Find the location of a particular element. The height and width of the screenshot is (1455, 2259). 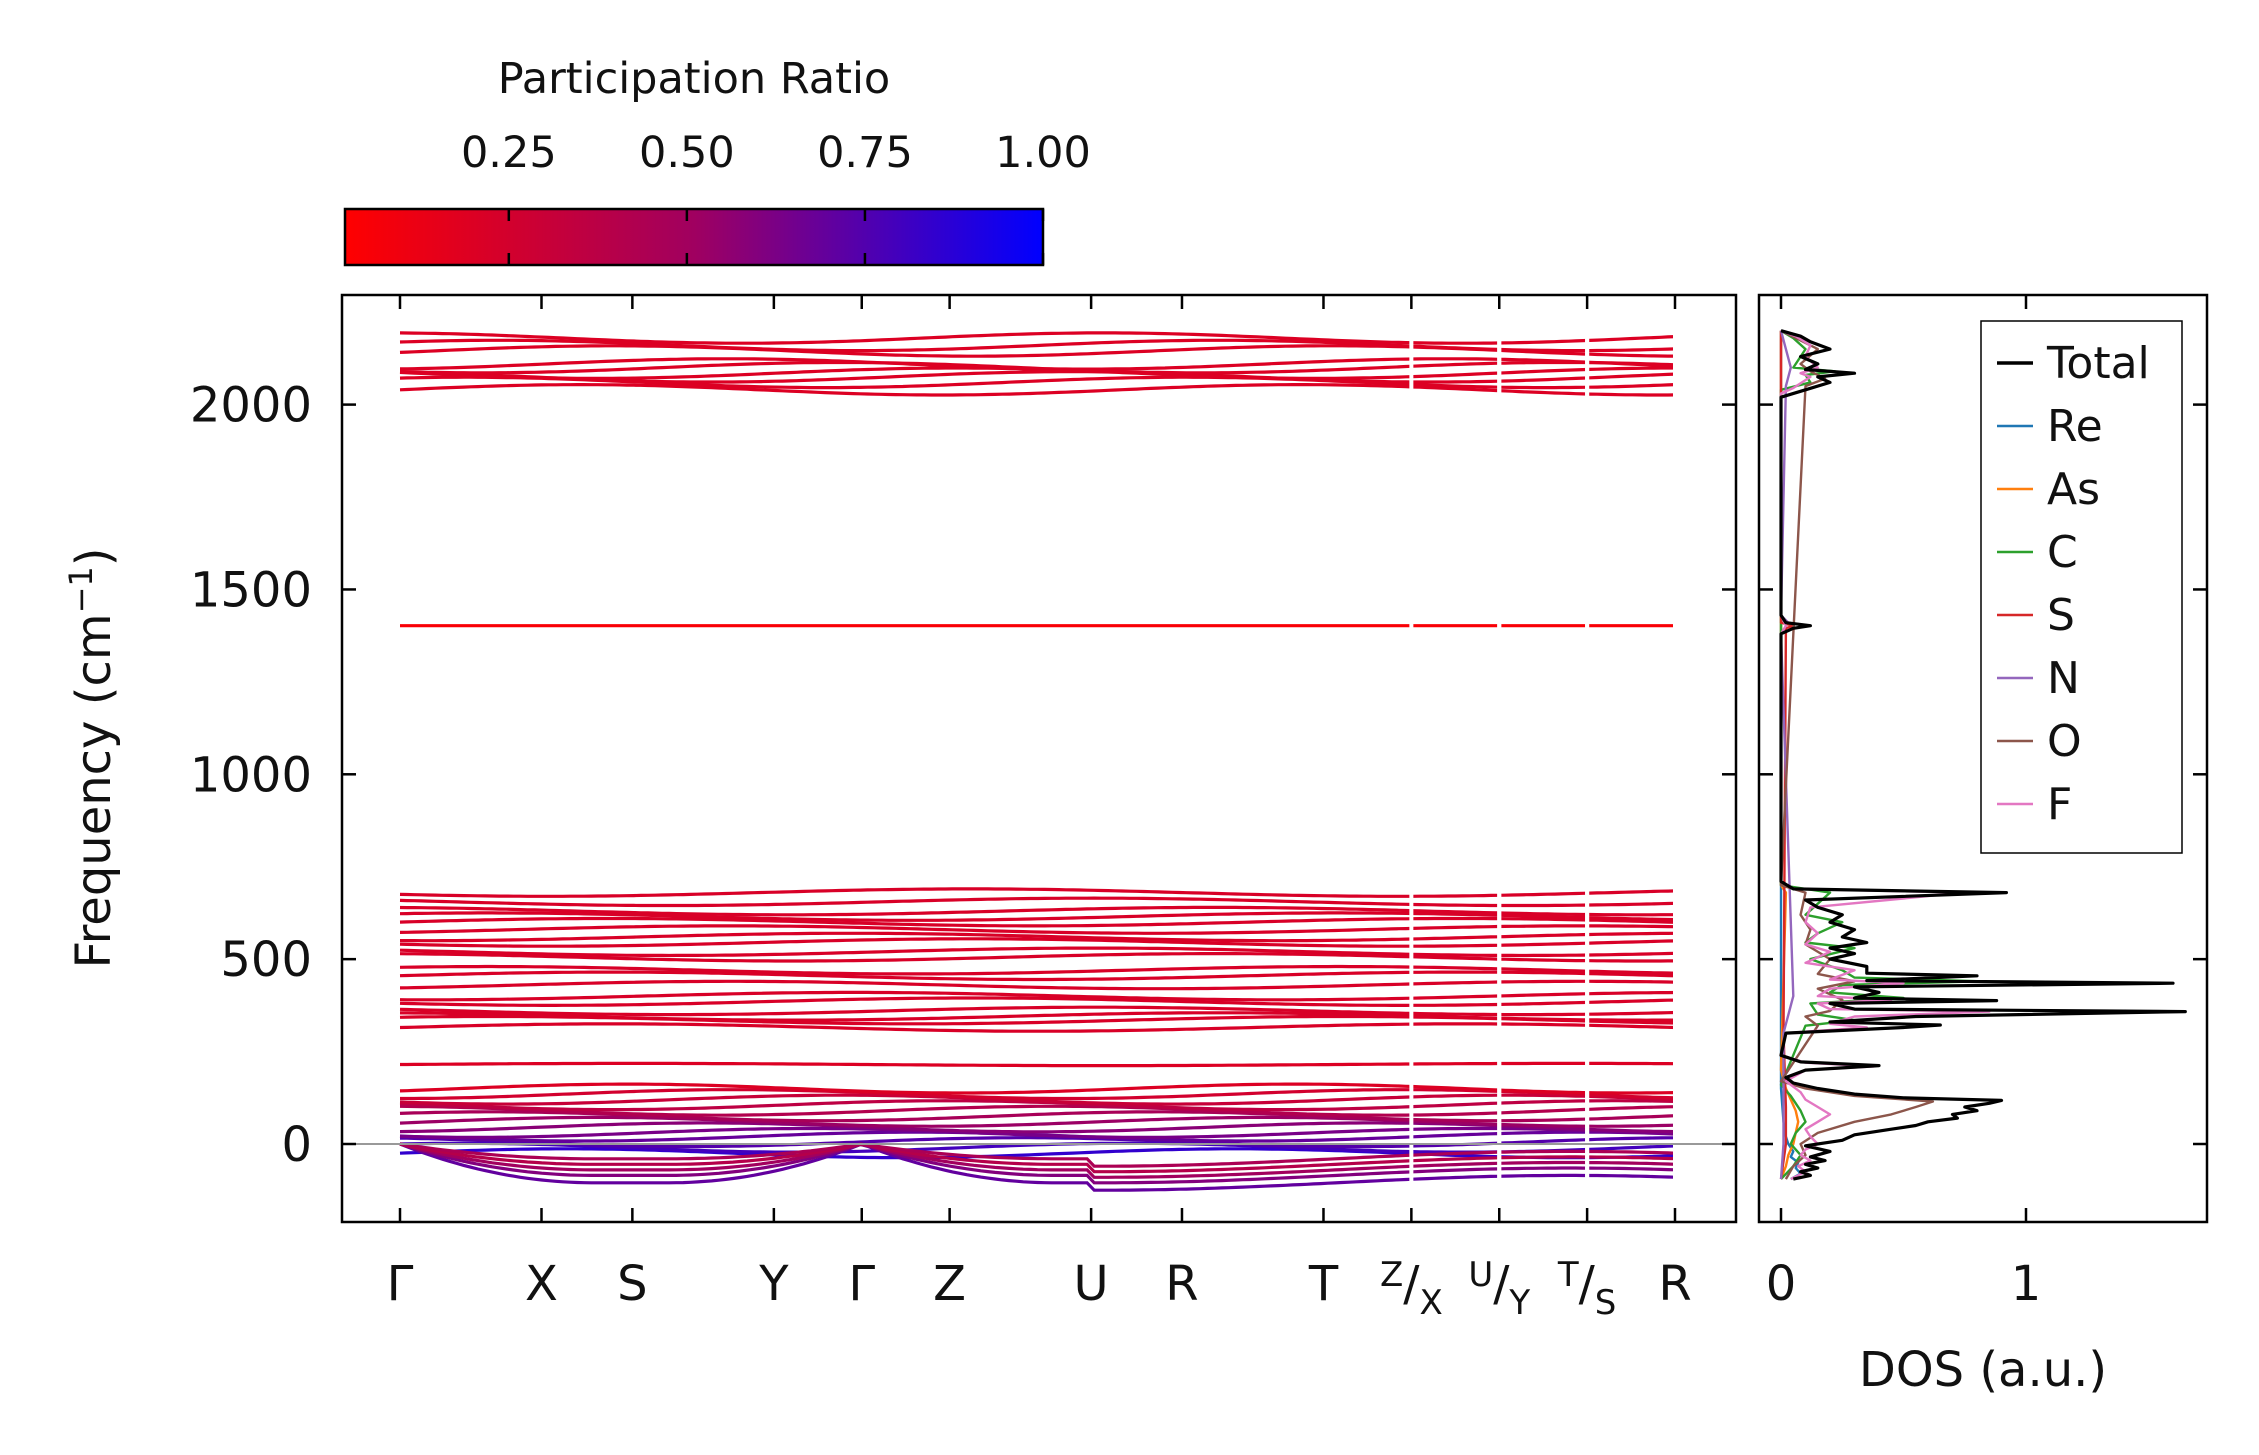

dos-series-f is located at coordinates (1885, 755).